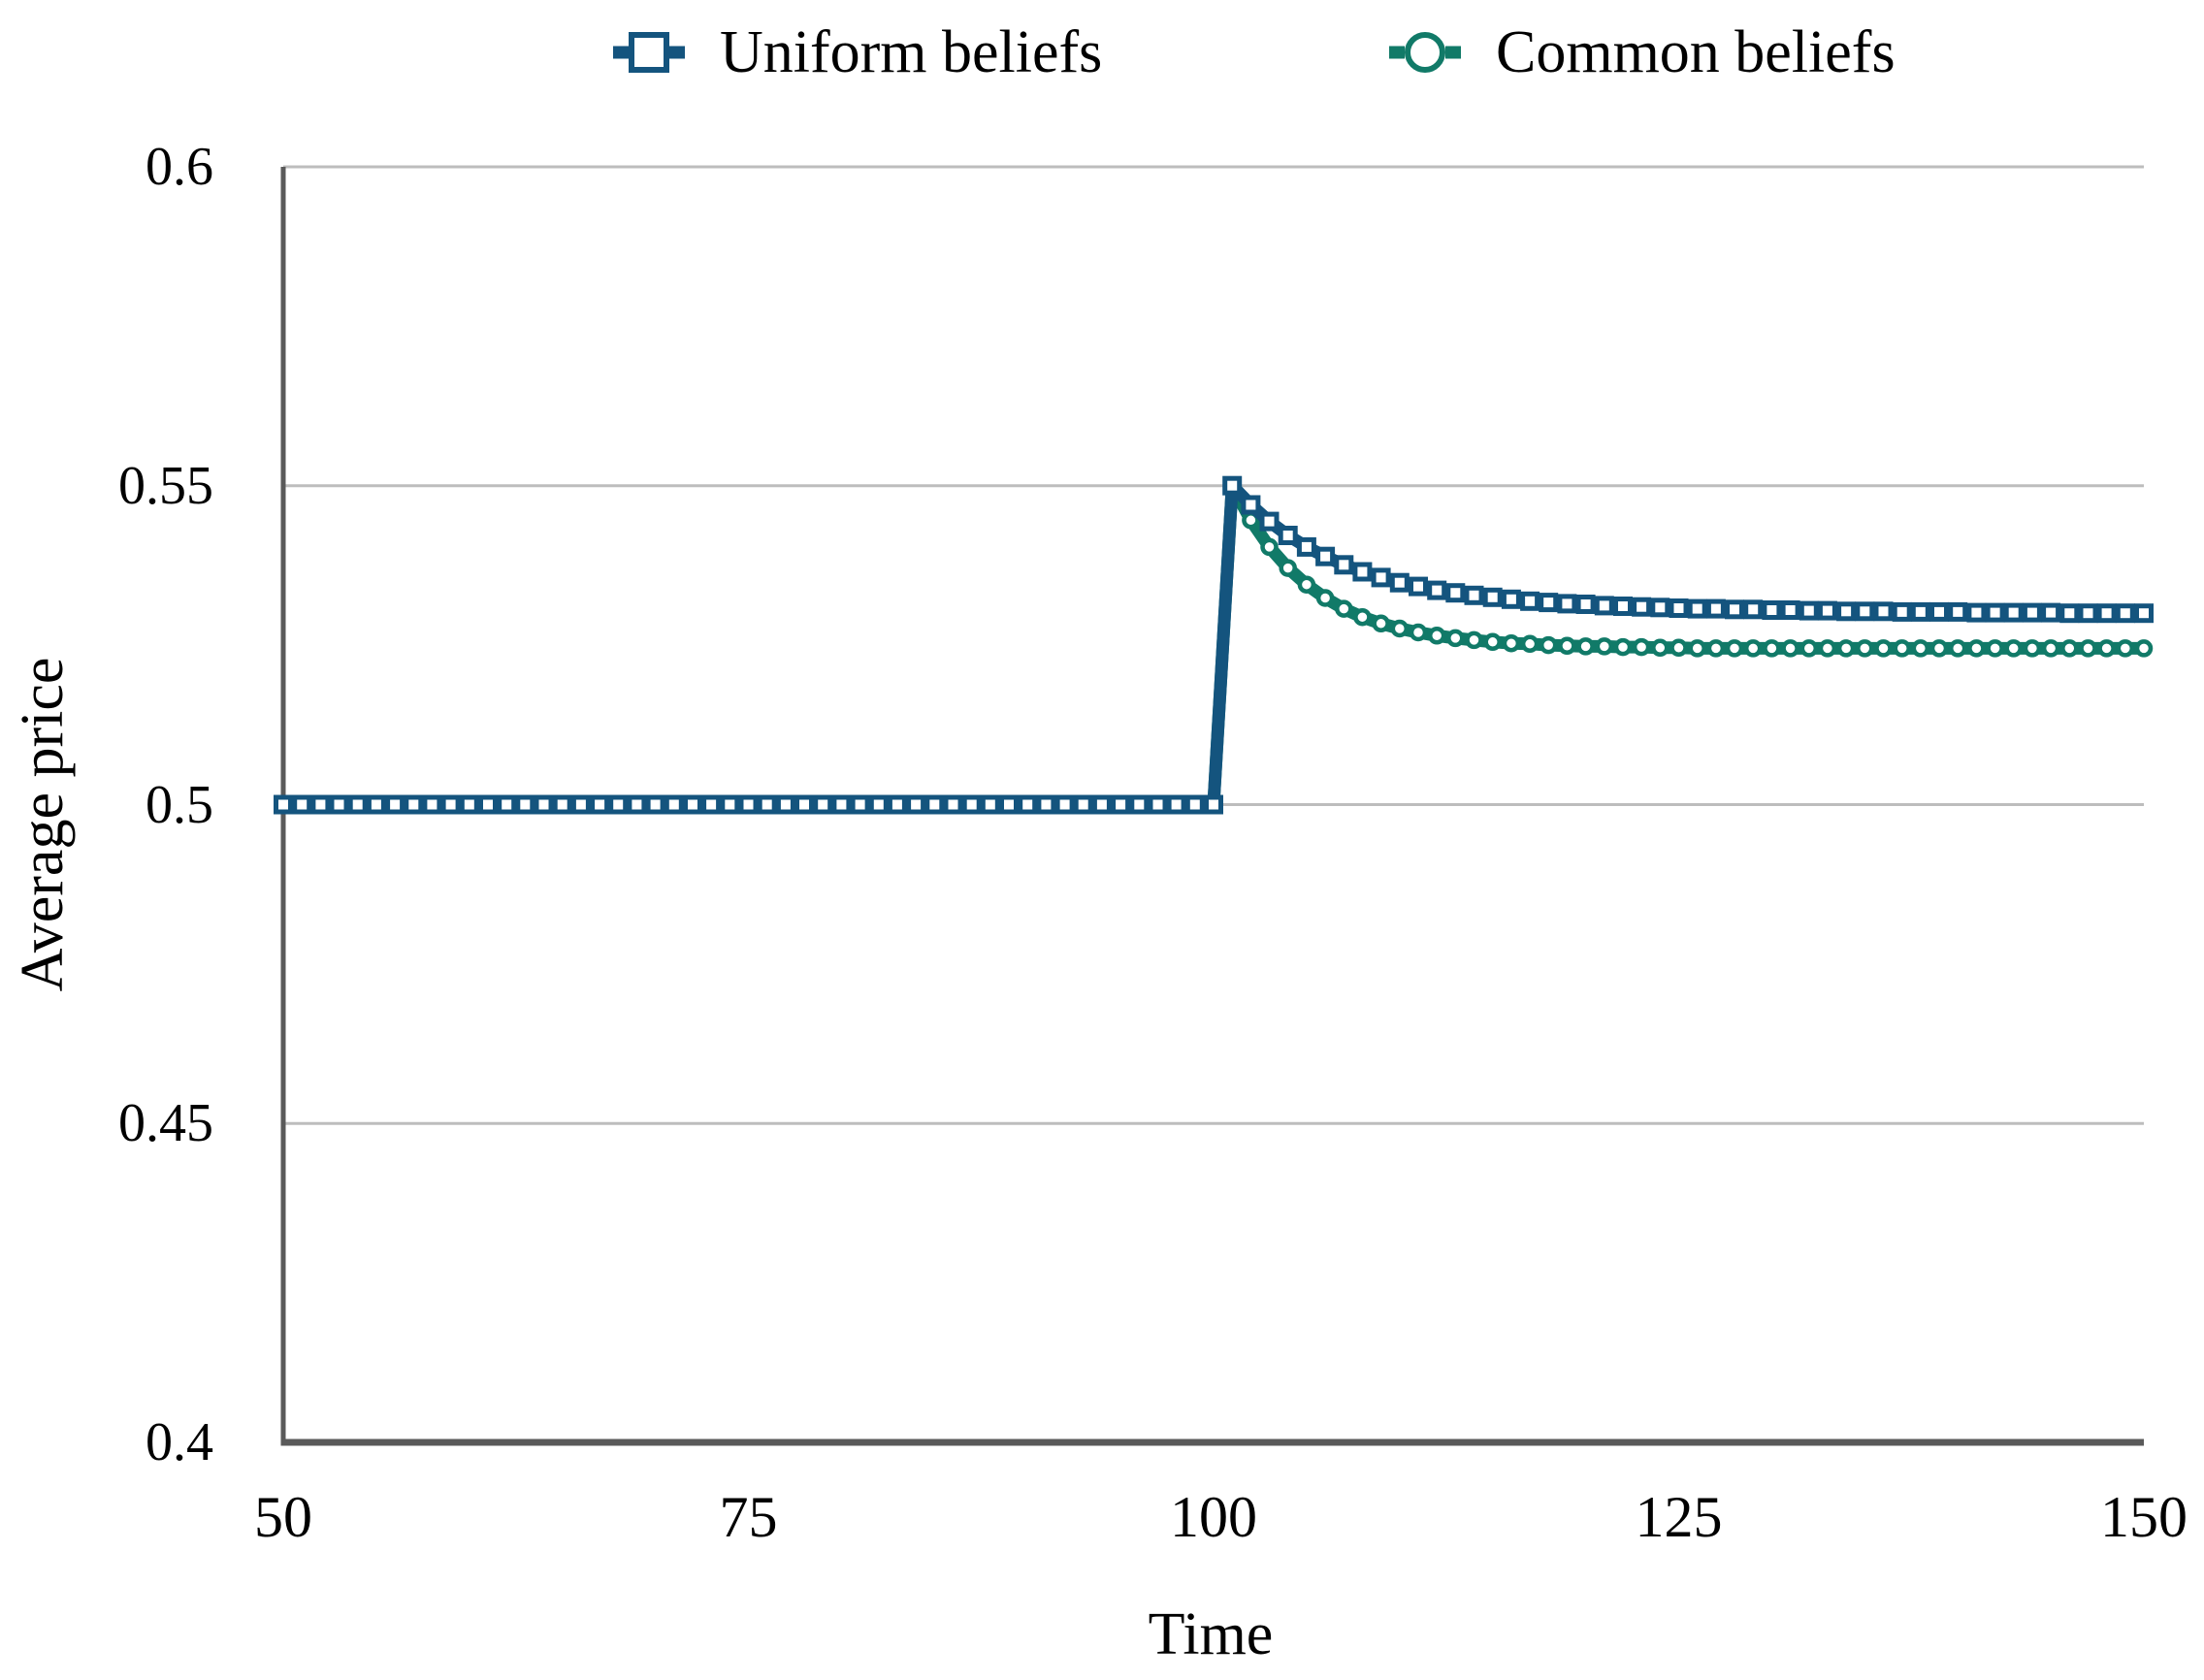 The height and width of the screenshot is (1680, 2204). I want to click on x-tick-label-150: 150, so click(2144, 1517).